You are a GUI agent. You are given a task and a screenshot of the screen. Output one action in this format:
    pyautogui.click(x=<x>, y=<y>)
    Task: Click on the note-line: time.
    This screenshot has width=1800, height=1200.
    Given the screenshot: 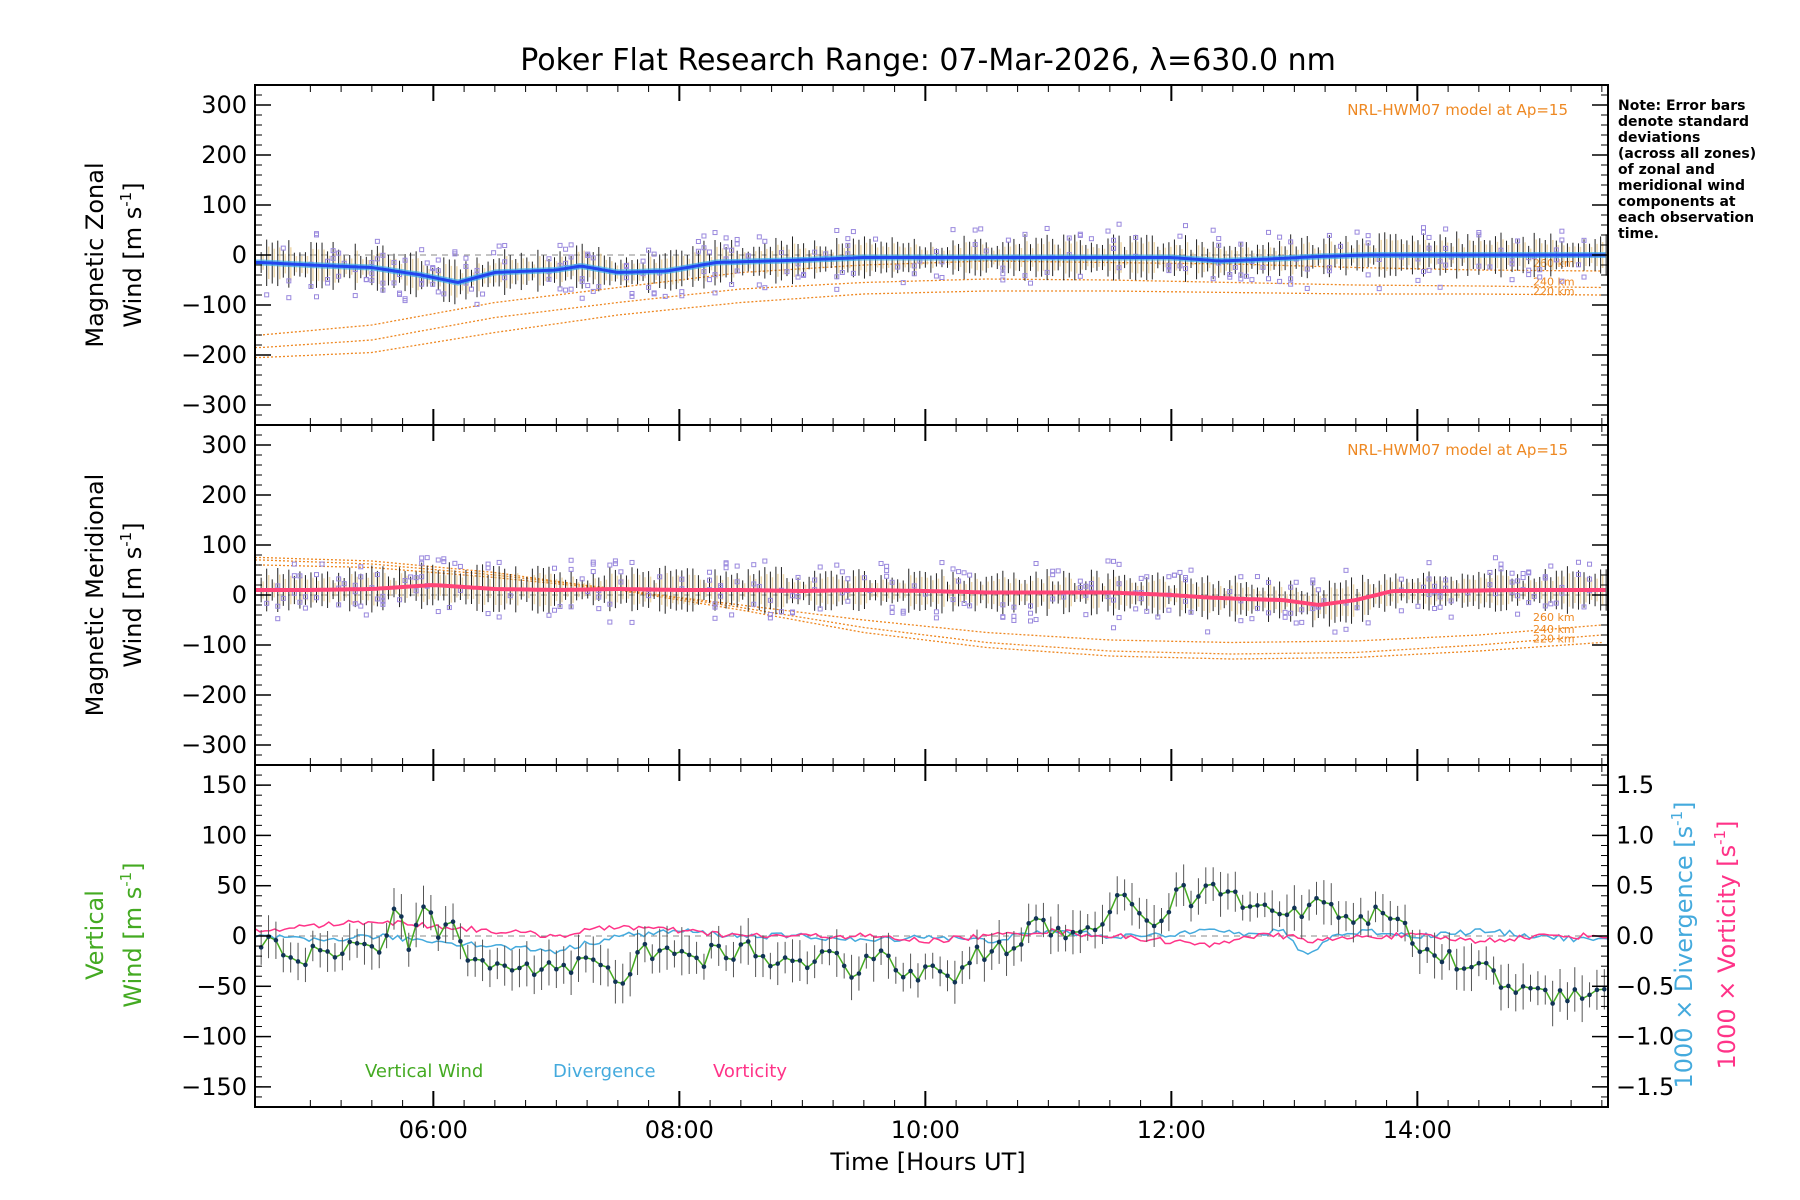 What is the action you would take?
    pyautogui.click(x=1638, y=234)
    